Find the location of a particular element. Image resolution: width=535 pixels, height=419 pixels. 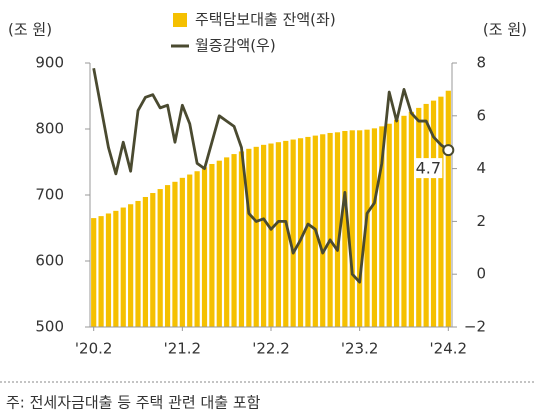

footnote: 주: 전세자금대출 등 주택 관련 대출 포함 is located at coordinates (133, 403).